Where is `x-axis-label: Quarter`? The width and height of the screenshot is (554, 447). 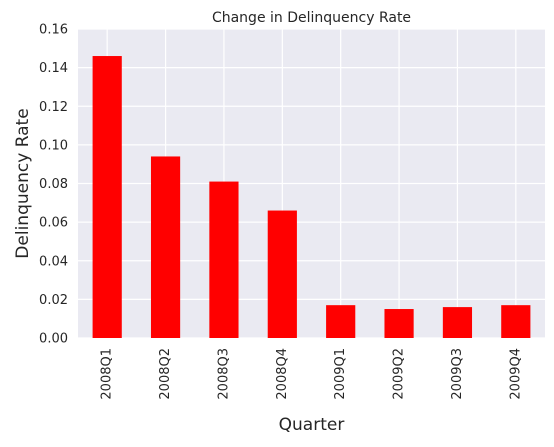
x-axis-label: Quarter is located at coordinates (312, 425).